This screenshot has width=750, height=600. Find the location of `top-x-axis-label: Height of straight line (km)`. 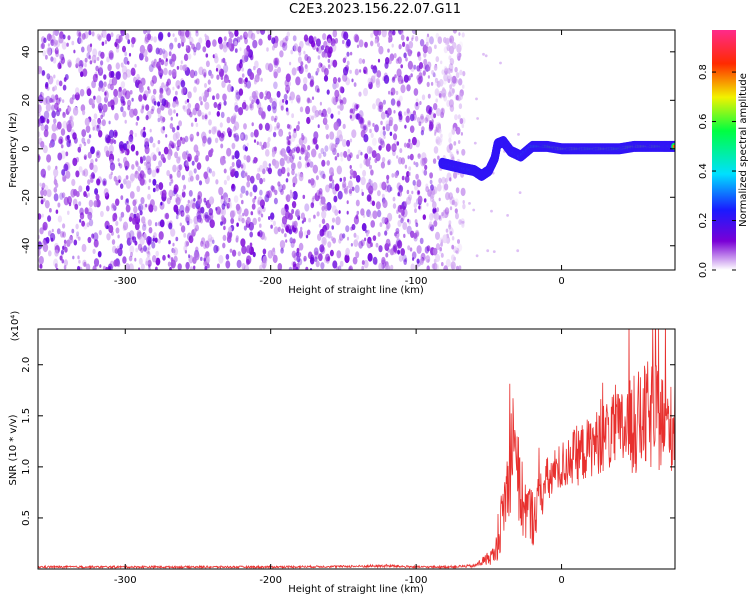

top-x-axis-label: Height of straight line (km) is located at coordinates (356, 290).